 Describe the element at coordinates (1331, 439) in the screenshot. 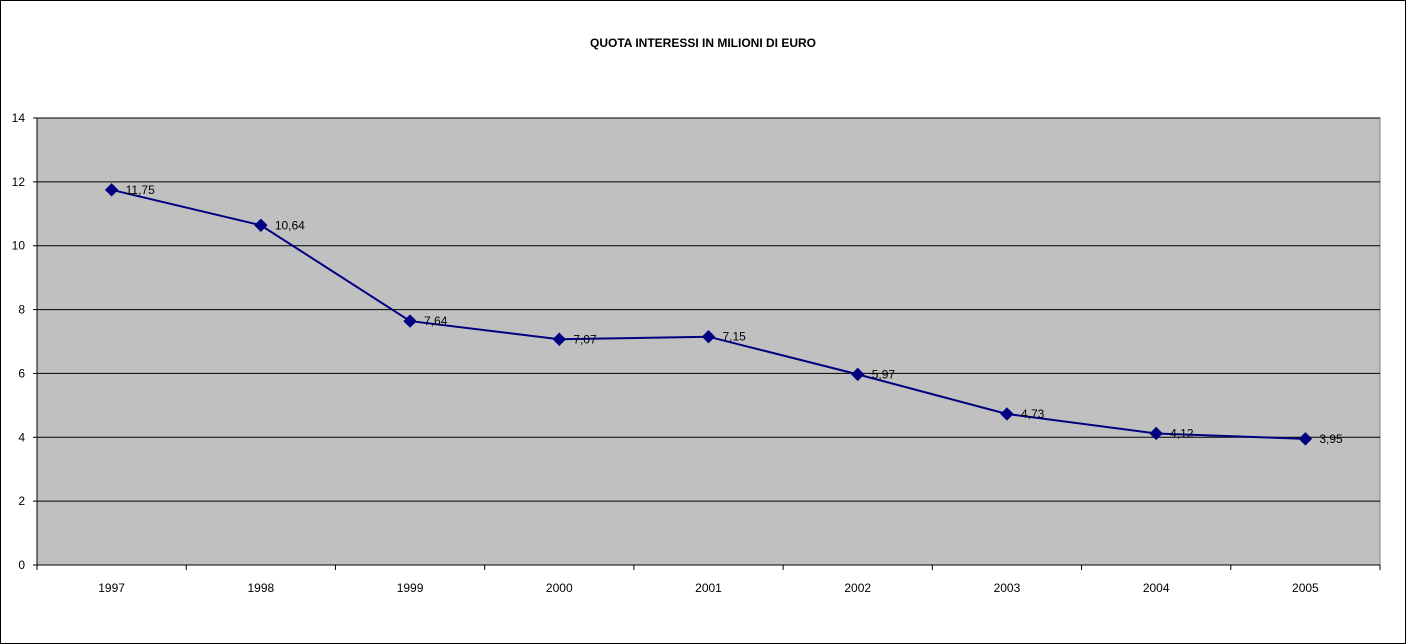

I see `data-label: 3,95` at that location.